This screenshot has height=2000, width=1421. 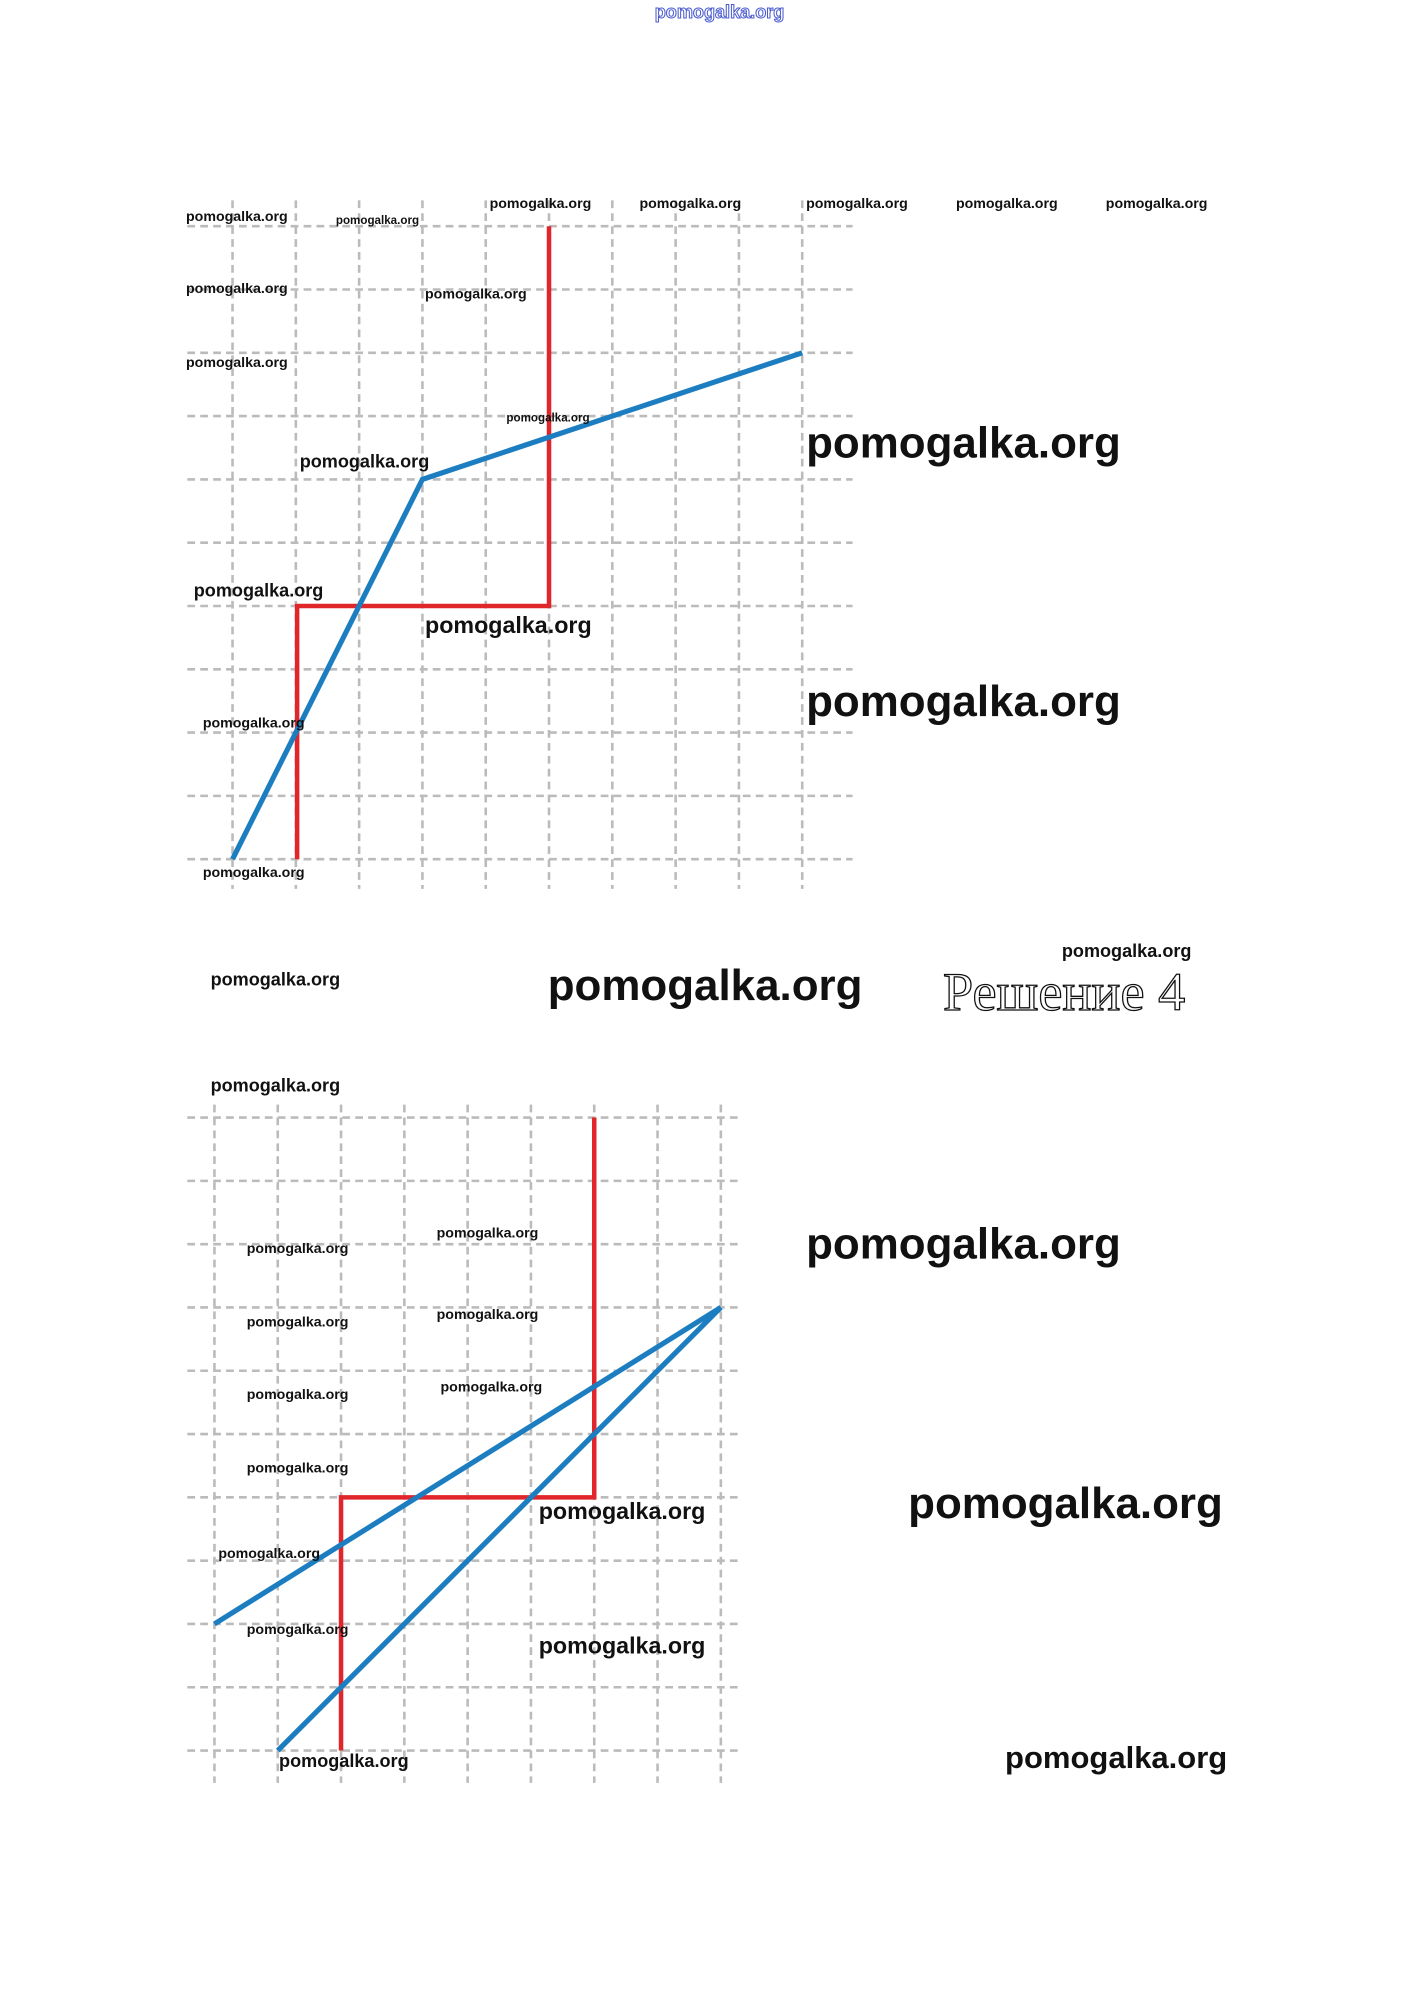 I want to click on blue-path, so click(x=517, y=605).